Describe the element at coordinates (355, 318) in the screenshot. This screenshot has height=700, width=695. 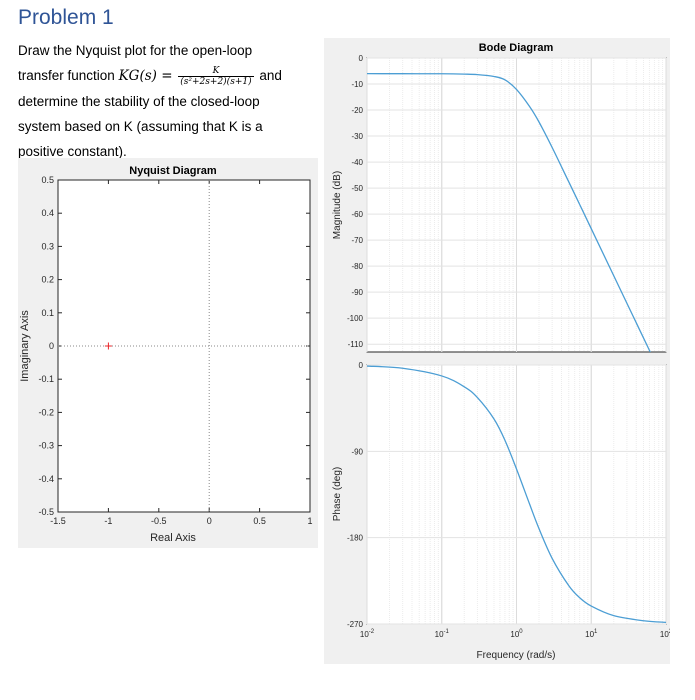
I see `bode-magnitude-y-tick-label: -100` at that location.